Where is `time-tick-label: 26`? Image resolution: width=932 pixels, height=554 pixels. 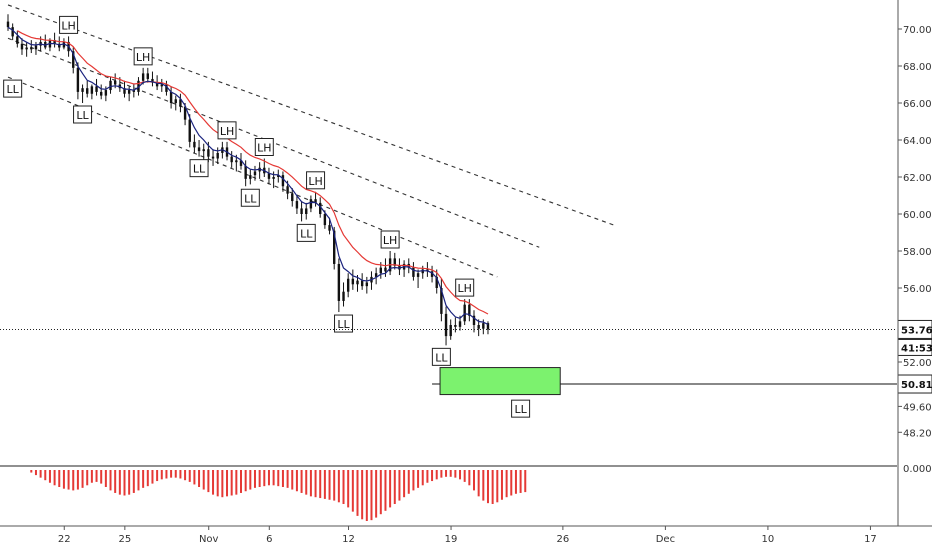 time-tick-label: 26 is located at coordinates (563, 539).